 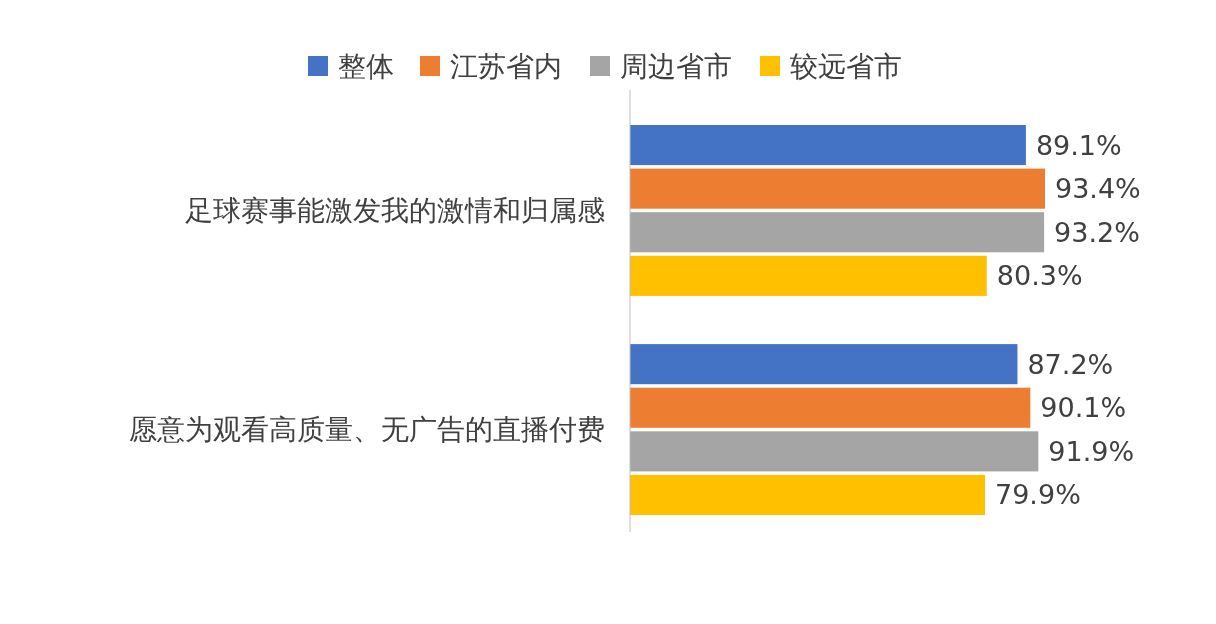 I want to click on data-label: 93.4%, so click(x=1098, y=189).